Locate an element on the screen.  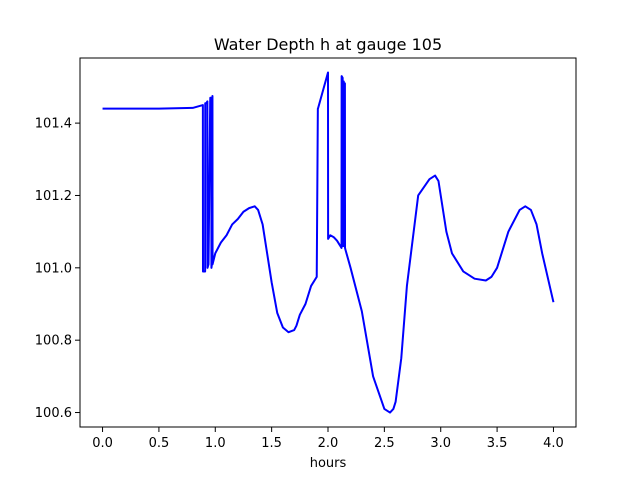
x-tick-label: 2.5 is located at coordinates (384, 443).